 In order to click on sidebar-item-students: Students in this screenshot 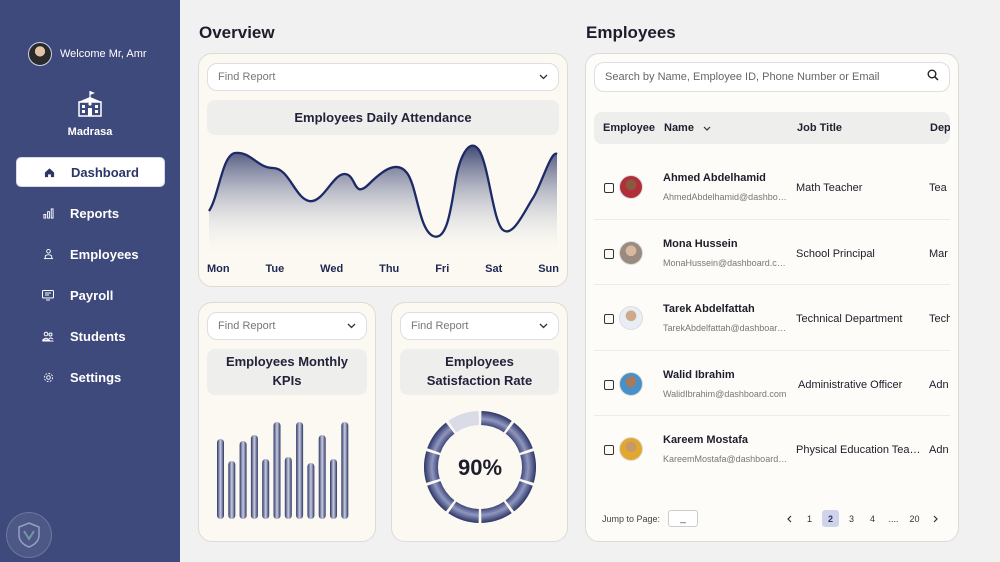, I will do `click(90, 336)`.